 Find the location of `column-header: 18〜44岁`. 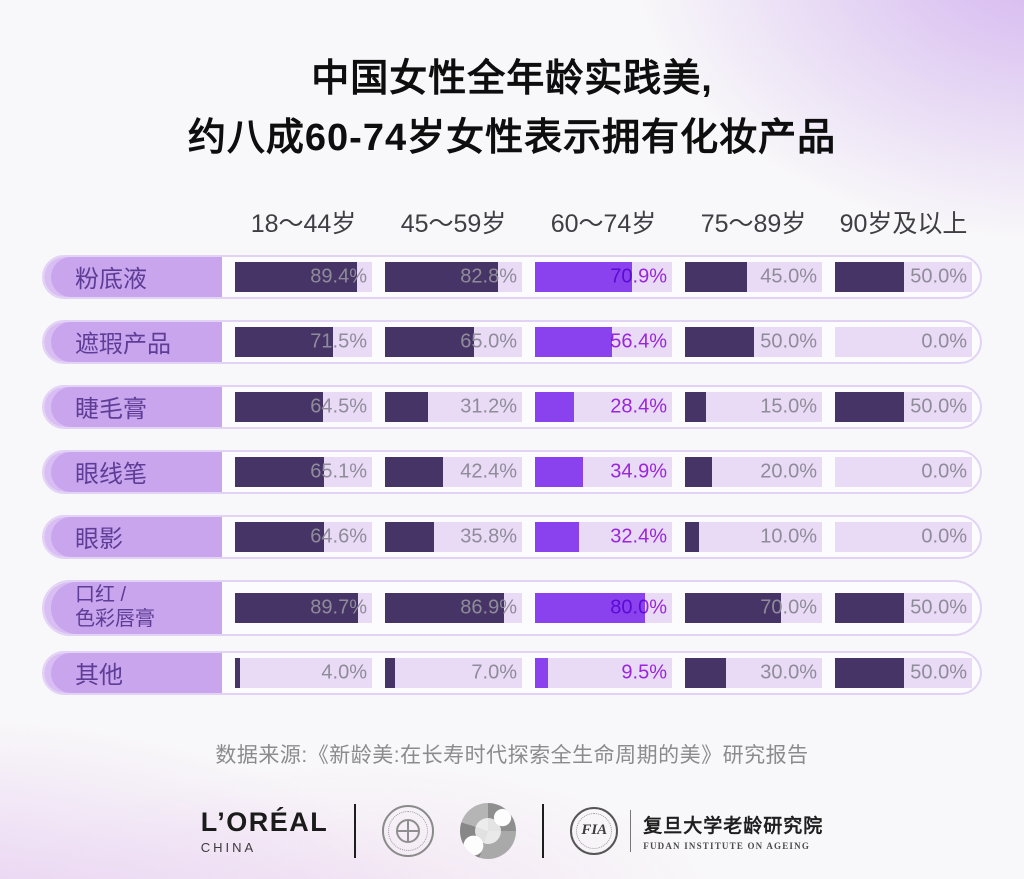

column-header: 18〜44岁 is located at coordinates (303, 223).